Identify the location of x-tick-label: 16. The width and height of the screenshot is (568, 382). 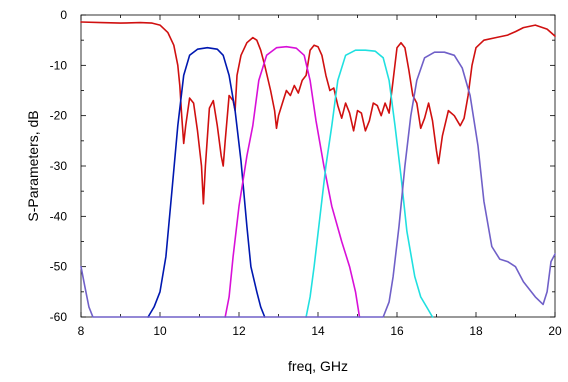
(397, 331).